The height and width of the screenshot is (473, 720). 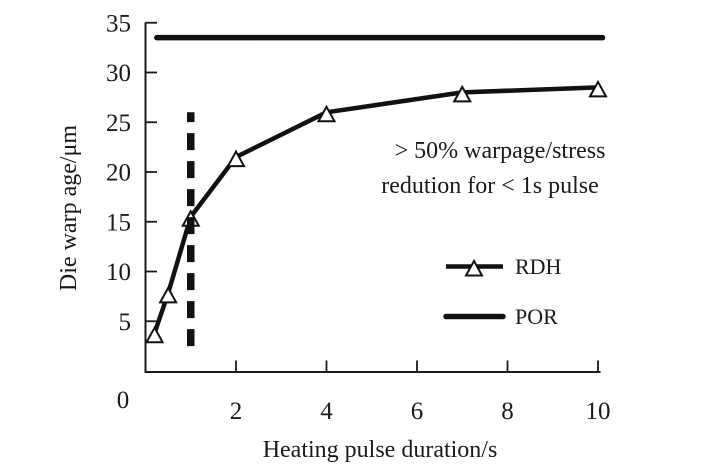 What do you see at coordinates (490, 186) in the screenshot?
I see `annotation-line2: redution for < 1s pulse` at bounding box center [490, 186].